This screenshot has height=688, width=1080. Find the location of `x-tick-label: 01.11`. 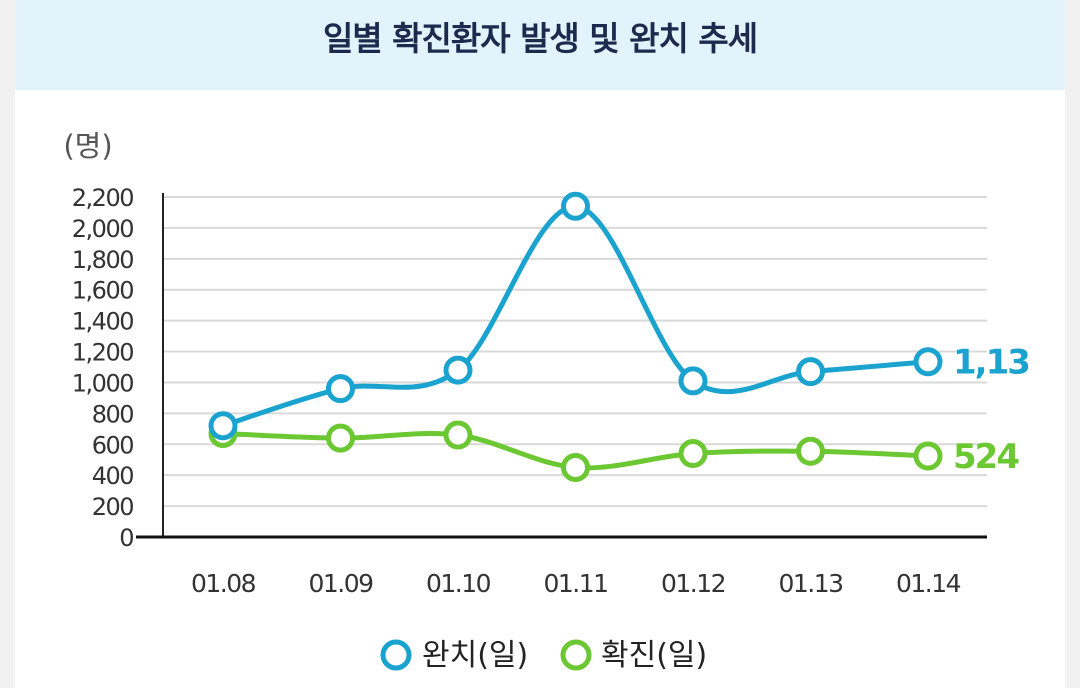

x-tick-label: 01.11 is located at coordinates (575, 583).